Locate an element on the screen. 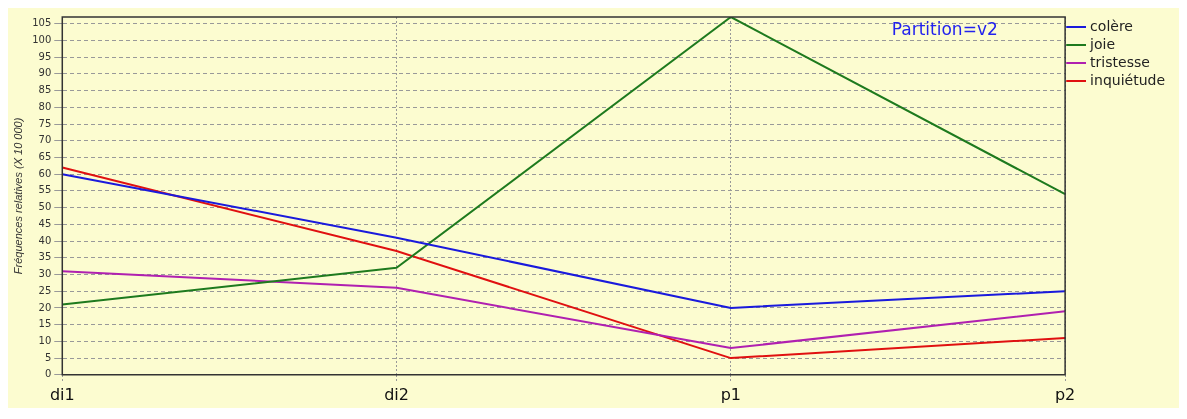 This screenshot has height=419, width=1187. y-tick-label: 50 is located at coordinates (45, 207).